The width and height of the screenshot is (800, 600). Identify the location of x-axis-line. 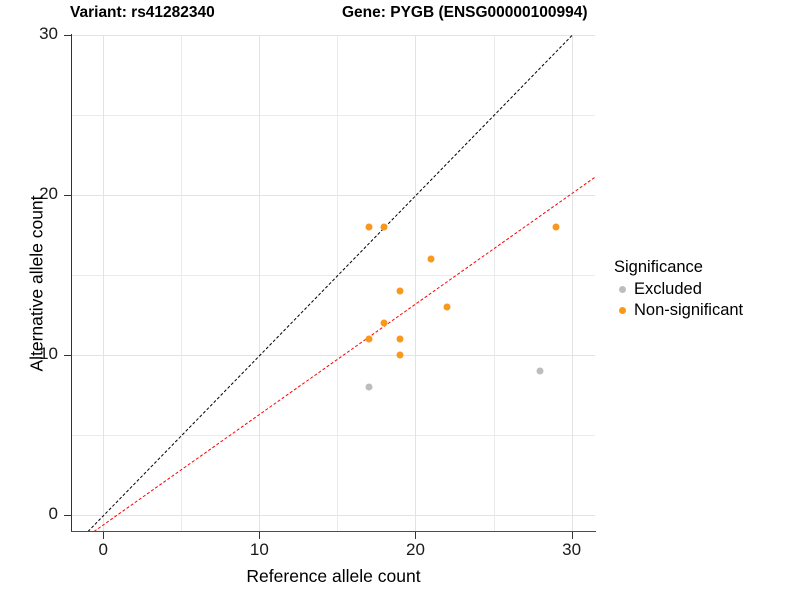
(333, 531).